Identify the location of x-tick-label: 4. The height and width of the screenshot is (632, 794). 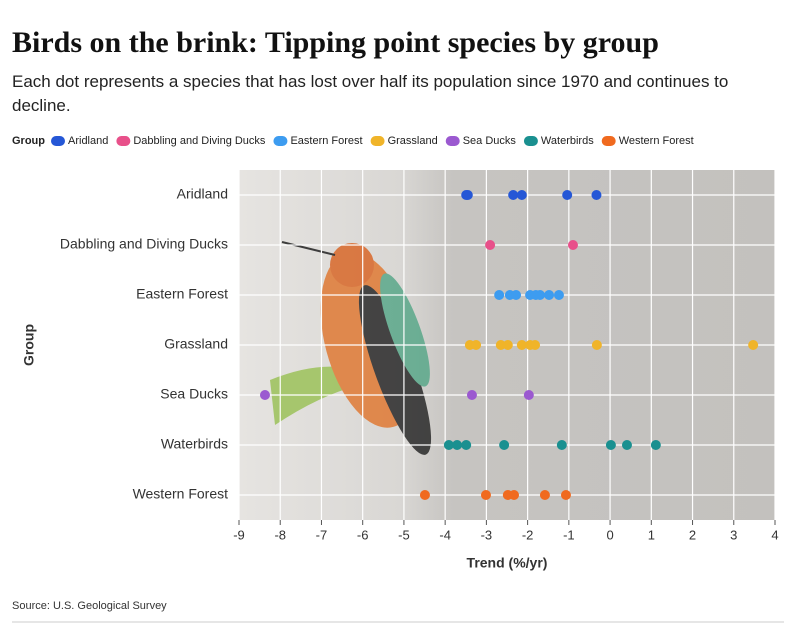
(774, 534).